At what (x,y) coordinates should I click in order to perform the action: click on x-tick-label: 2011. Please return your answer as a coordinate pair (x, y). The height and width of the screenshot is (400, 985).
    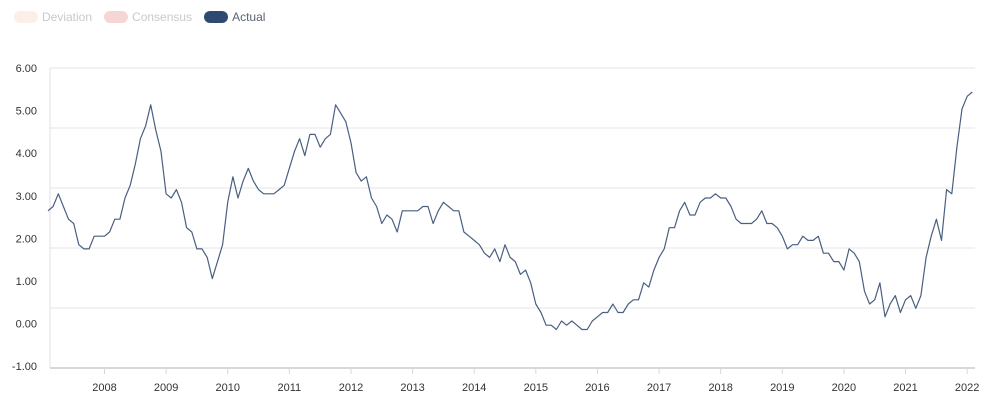
    Looking at the image, I should click on (290, 388).